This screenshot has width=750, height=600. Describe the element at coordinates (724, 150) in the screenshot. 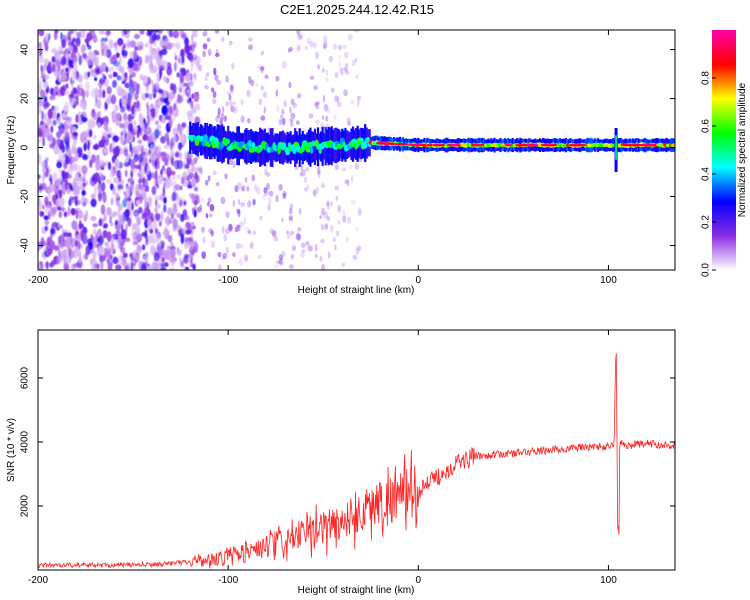

I see `colorbar-ramp` at that location.